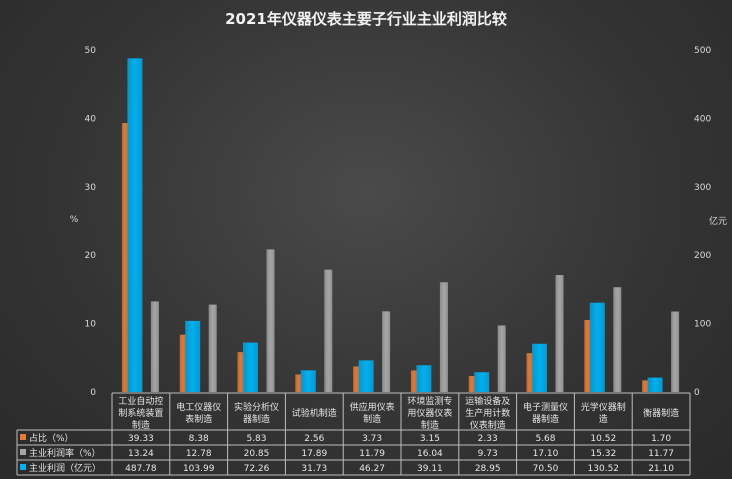 The width and height of the screenshot is (732, 479). Describe the element at coordinates (372, 439) in the screenshot. I see `table-value: 3.73` at that location.